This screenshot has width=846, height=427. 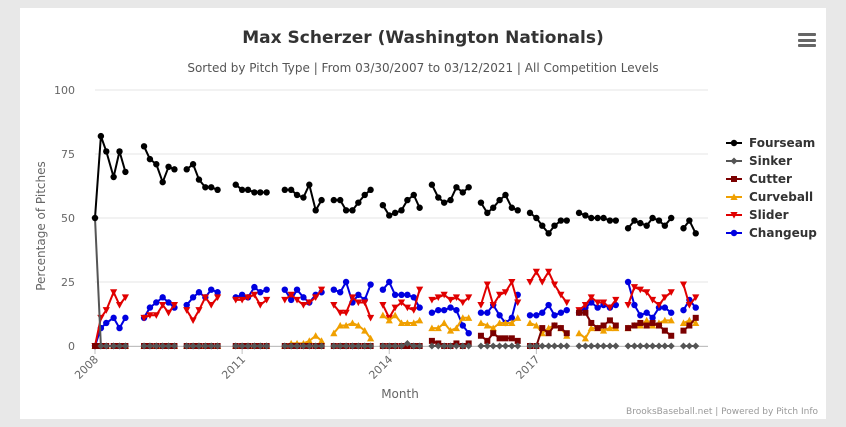 What do you see at coordinates (41, 226) in the screenshot?
I see `y-axis-title: Percentage of Pitches` at bounding box center [41, 226].